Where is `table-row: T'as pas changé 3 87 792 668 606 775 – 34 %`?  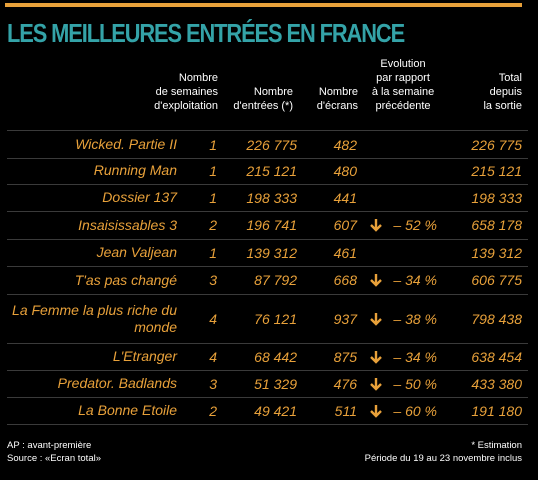
table-row: T'as pas changé 3 87 792 668 606 775 – 34 % is located at coordinates (267, 280).